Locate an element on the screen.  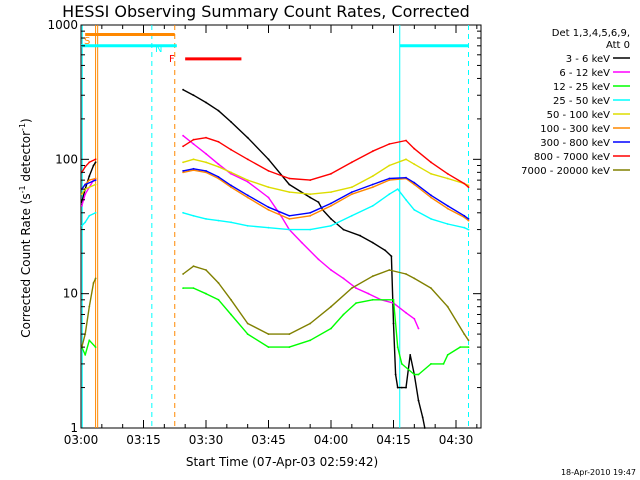
data-point-s6-g1-p6 is located at coordinates (268, 207).